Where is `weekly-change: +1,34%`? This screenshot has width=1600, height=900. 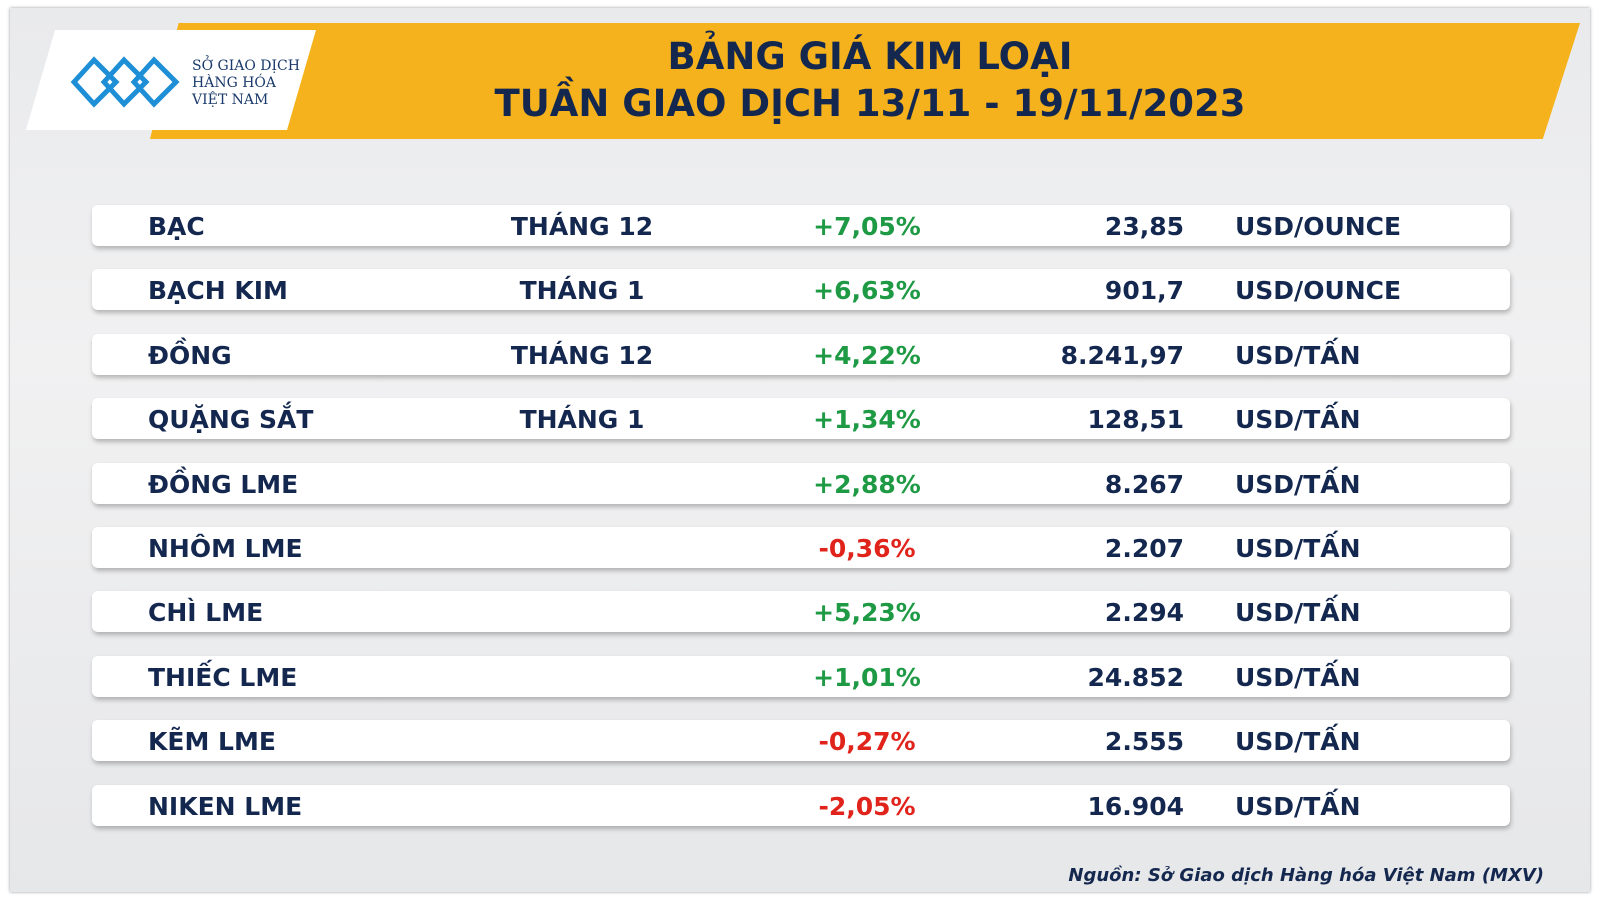
weekly-change: +1,34% is located at coordinates (867, 420).